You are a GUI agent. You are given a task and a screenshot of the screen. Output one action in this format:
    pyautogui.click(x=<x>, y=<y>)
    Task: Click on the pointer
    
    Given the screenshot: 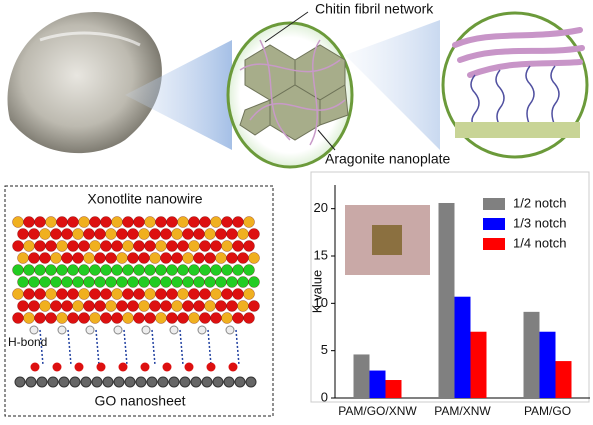 What is the action you would take?
    pyautogui.click(x=286, y=27)
    